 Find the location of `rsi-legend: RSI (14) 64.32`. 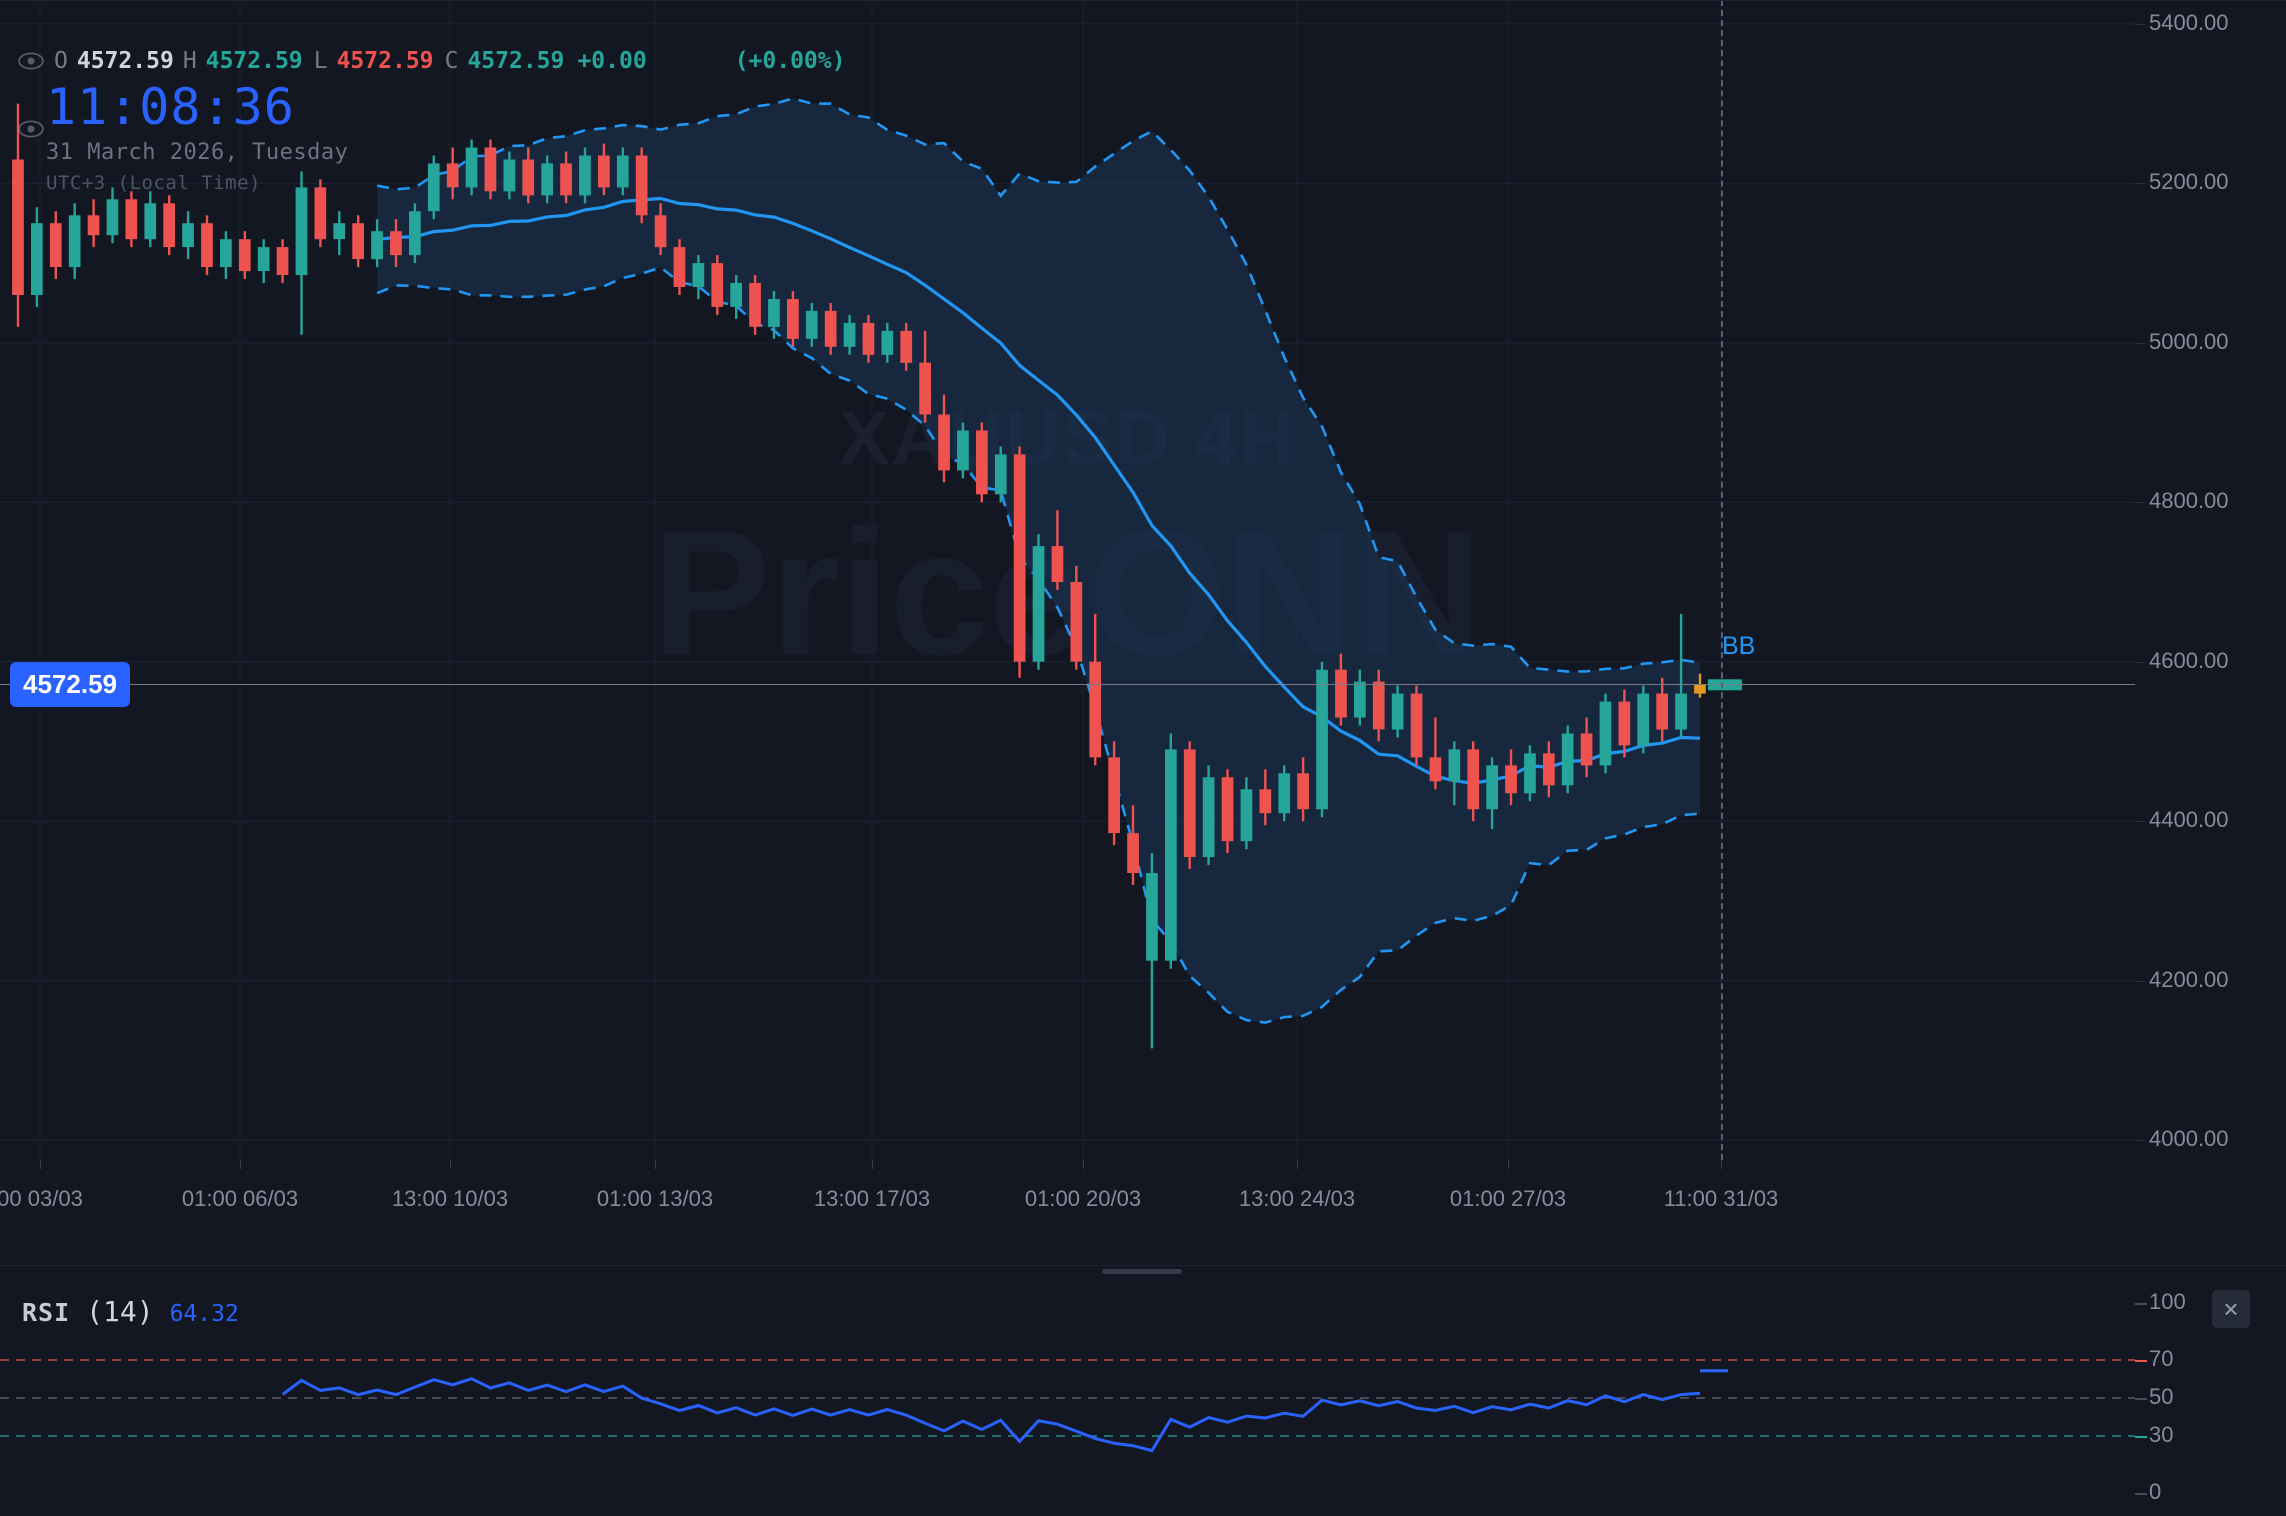

rsi-legend: RSI (14) 64.32 is located at coordinates (130, 1311).